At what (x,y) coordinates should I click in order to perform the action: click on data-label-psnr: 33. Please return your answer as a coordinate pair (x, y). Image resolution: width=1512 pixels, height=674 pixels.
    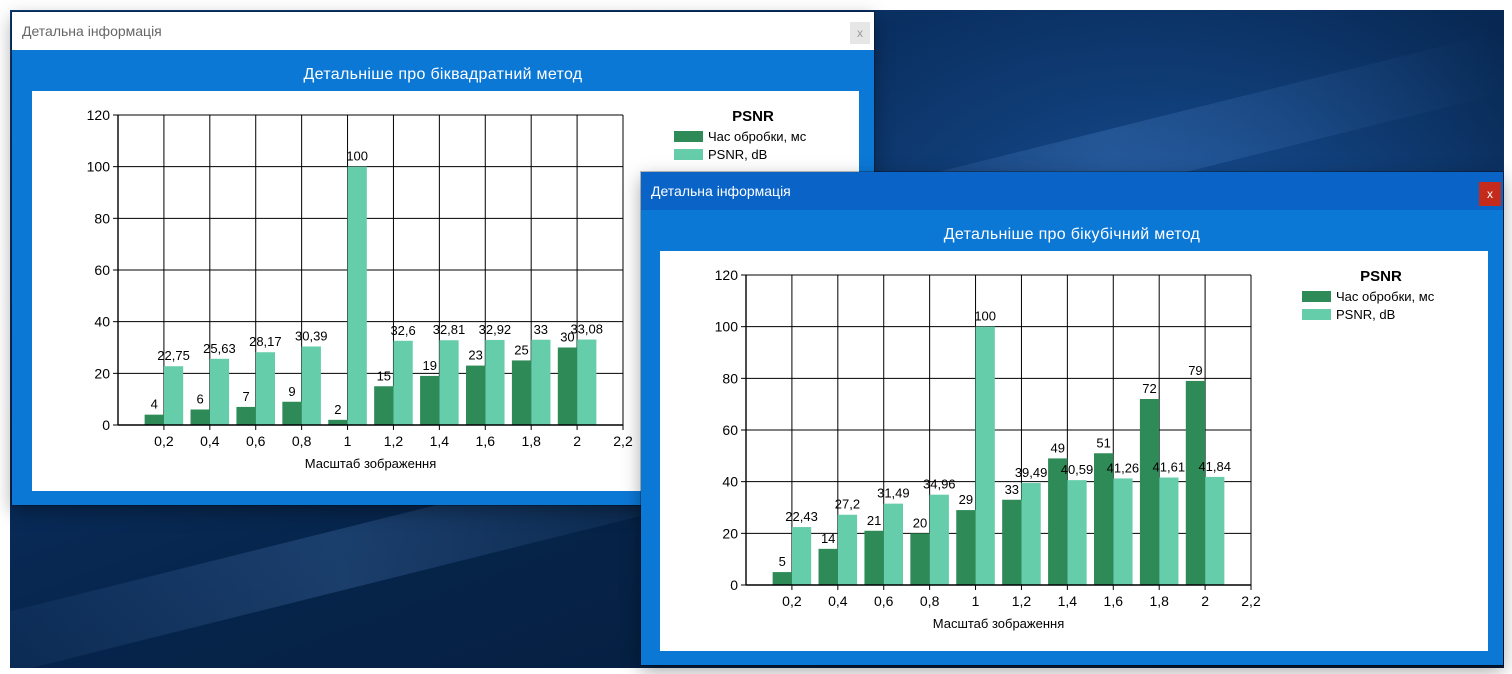
    Looking at the image, I should click on (541, 329).